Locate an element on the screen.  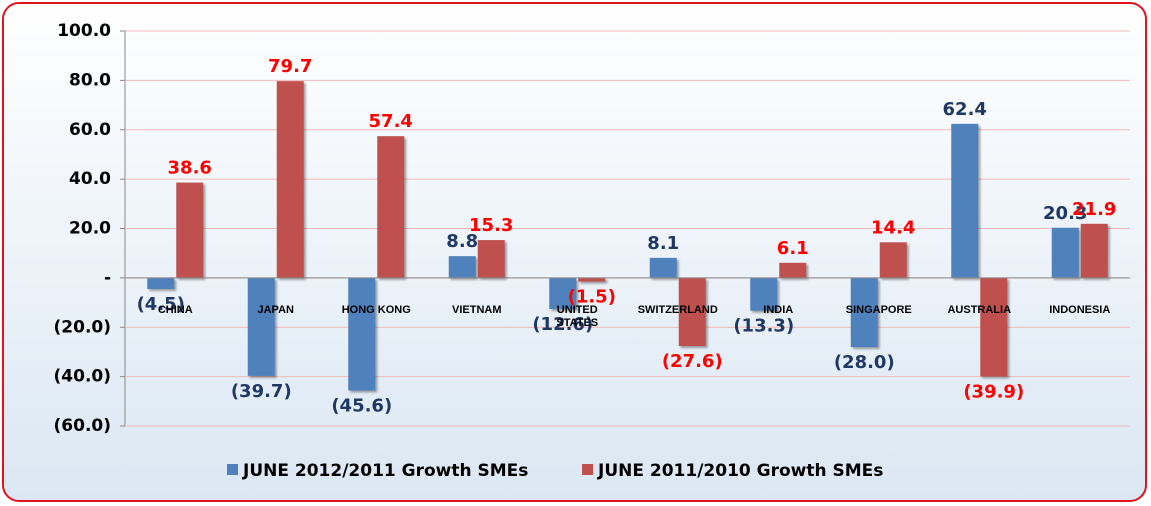
y-tick-label: 80.0 is located at coordinates (90, 80).